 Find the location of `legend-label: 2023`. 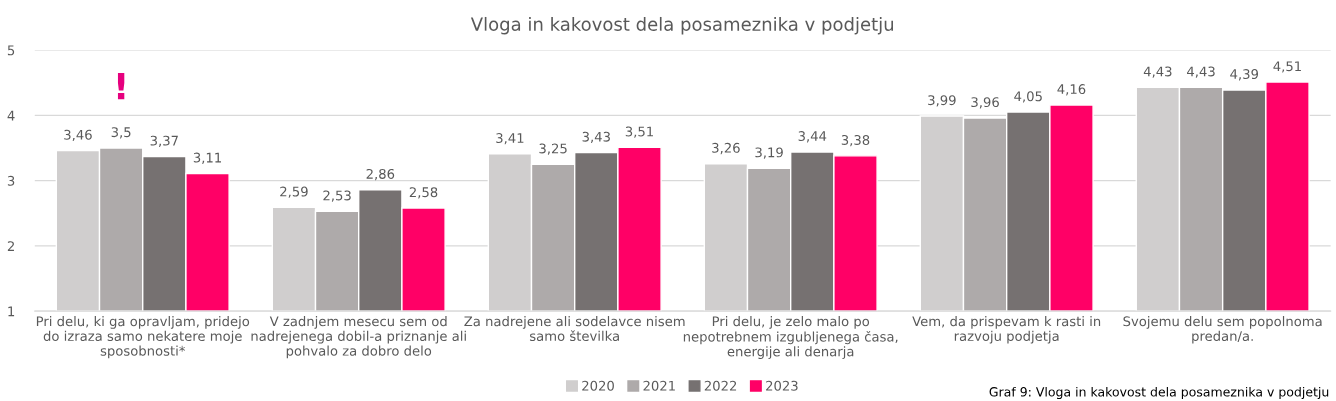

legend-label: 2023 is located at coordinates (782, 385).